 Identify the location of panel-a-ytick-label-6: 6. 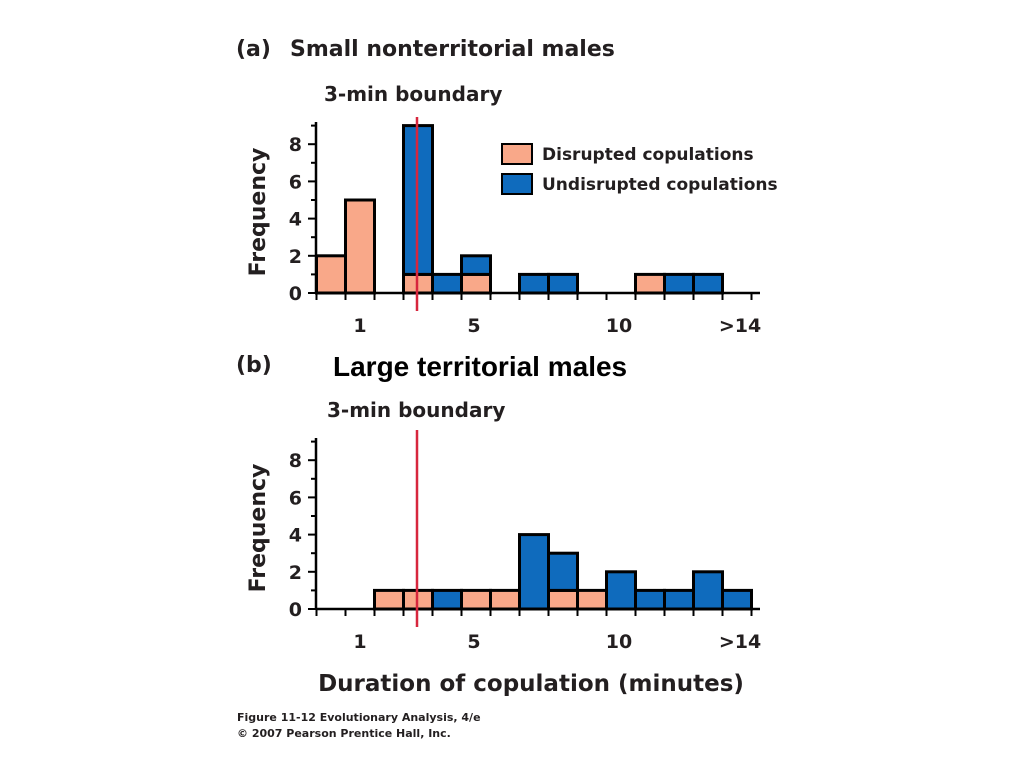
(295, 182).